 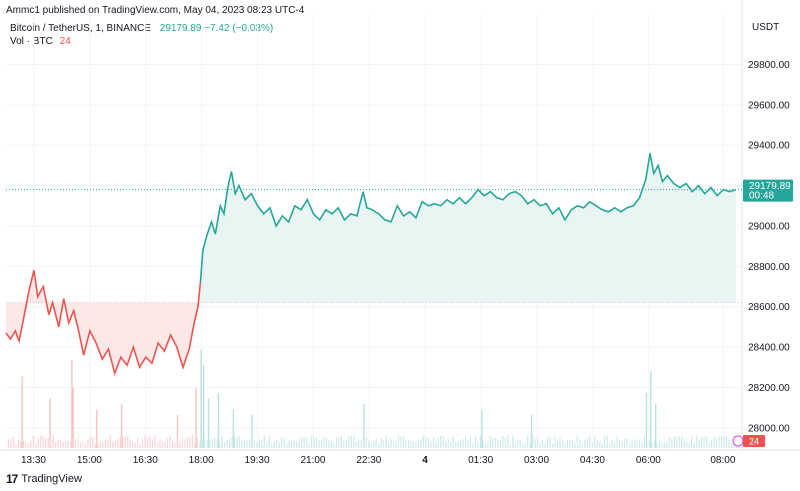 I want to click on x-tick-label: 18:00, so click(x=201, y=460).